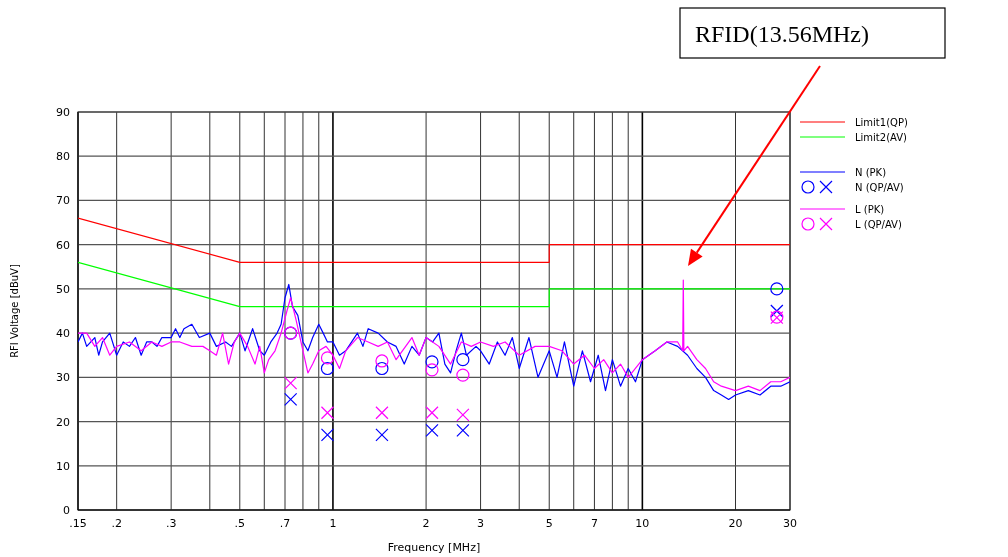 The height and width of the screenshot is (557, 1008). I want to click on x-tick-label: .15, so click(78, 523).